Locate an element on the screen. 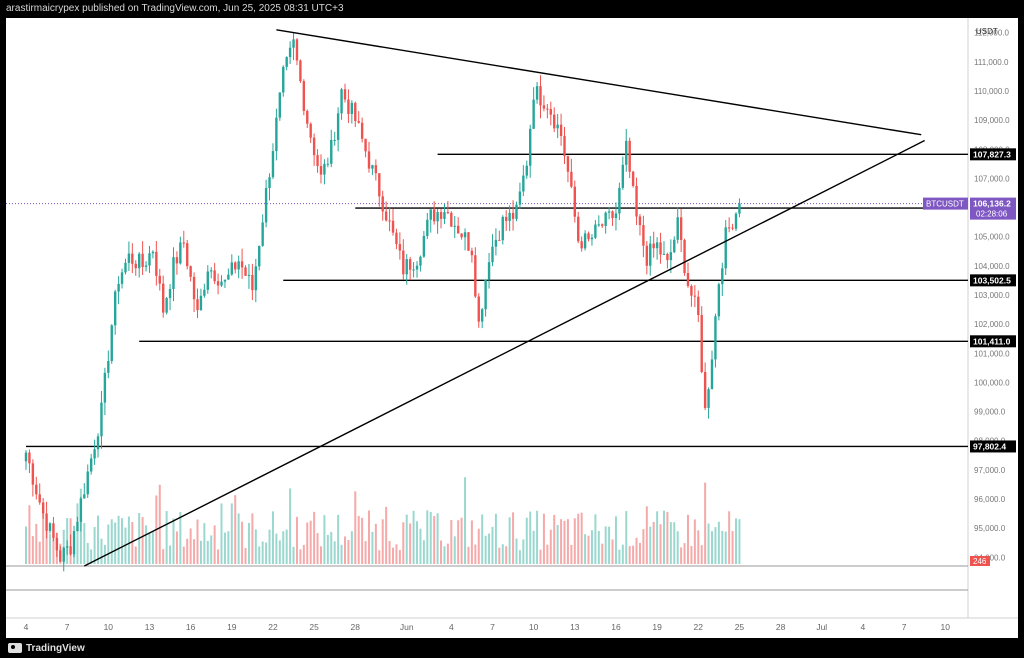 The width and height of the screenshot is (1024, 658). tradingview-icon is located at coordinates (15, 648).